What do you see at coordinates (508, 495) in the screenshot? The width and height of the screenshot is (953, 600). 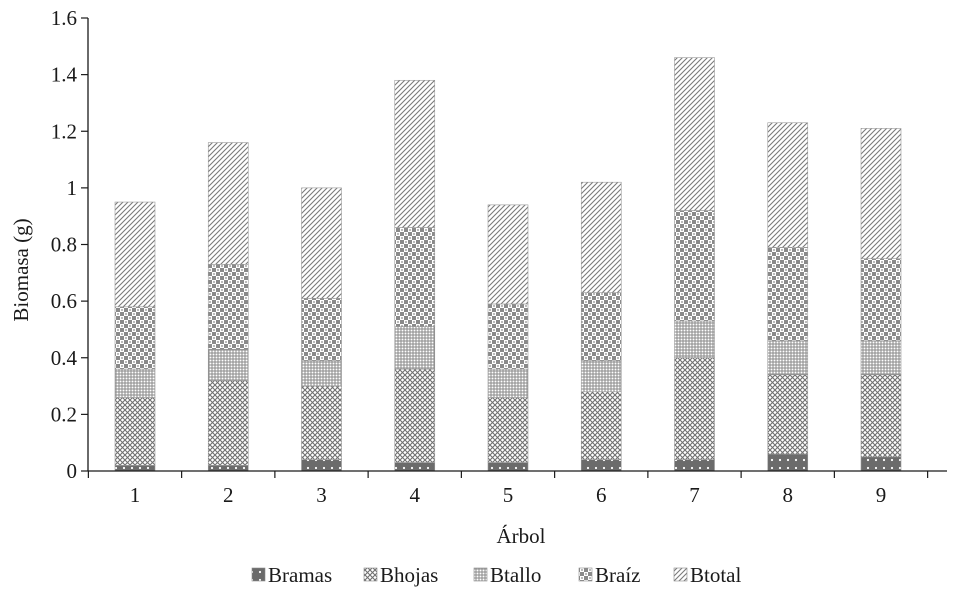 I see `x-tick-label: 5` at bounding box center [508, 495].